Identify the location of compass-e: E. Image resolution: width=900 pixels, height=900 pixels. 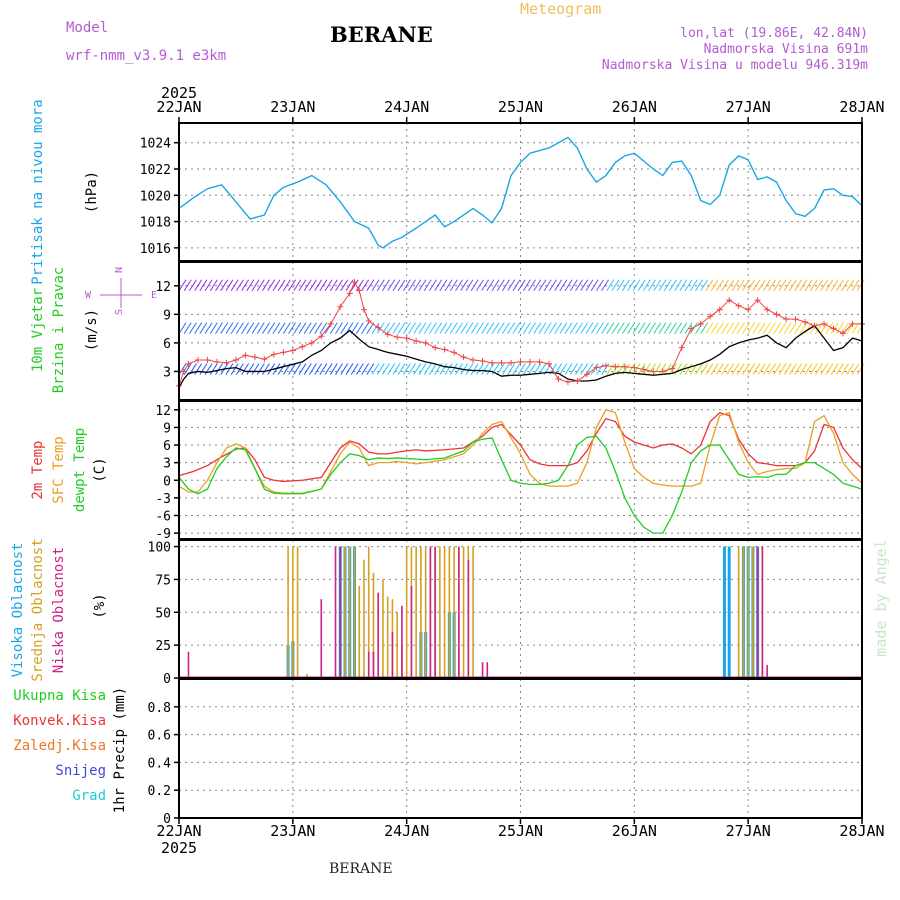
(154, 295).